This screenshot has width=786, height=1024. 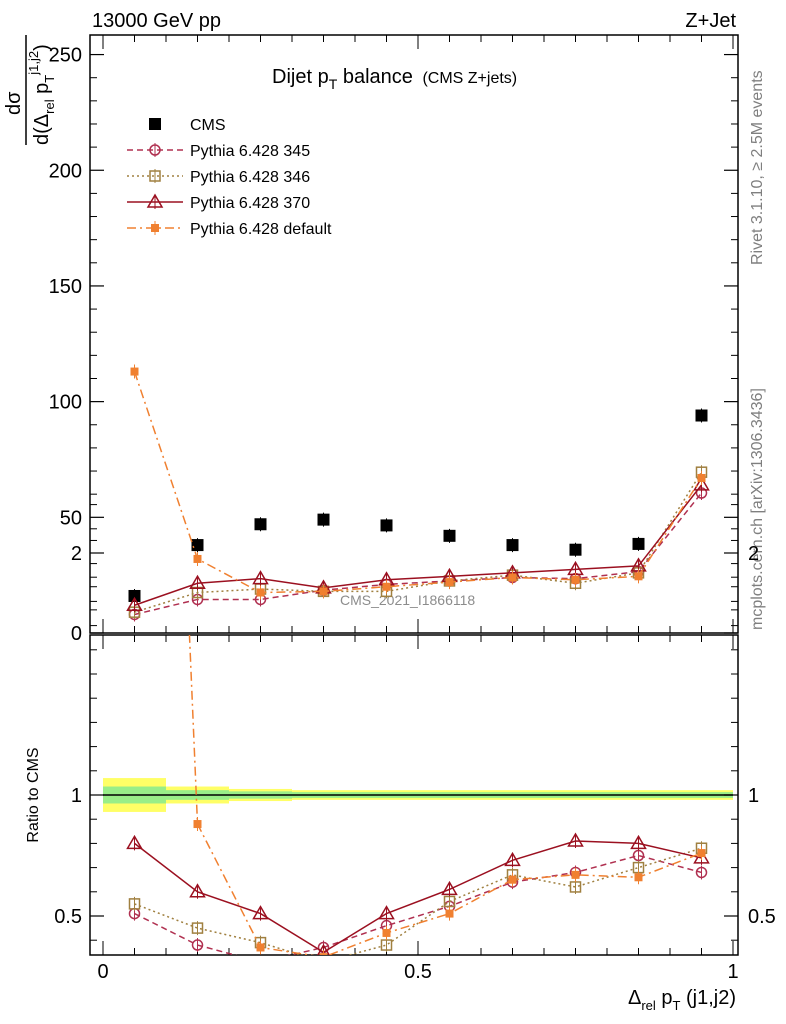 What do you see at coordinates (407, 600) in the screenshot?
I see `watermark: CMS_2021_I1866118` at bounding box center [407, 600].